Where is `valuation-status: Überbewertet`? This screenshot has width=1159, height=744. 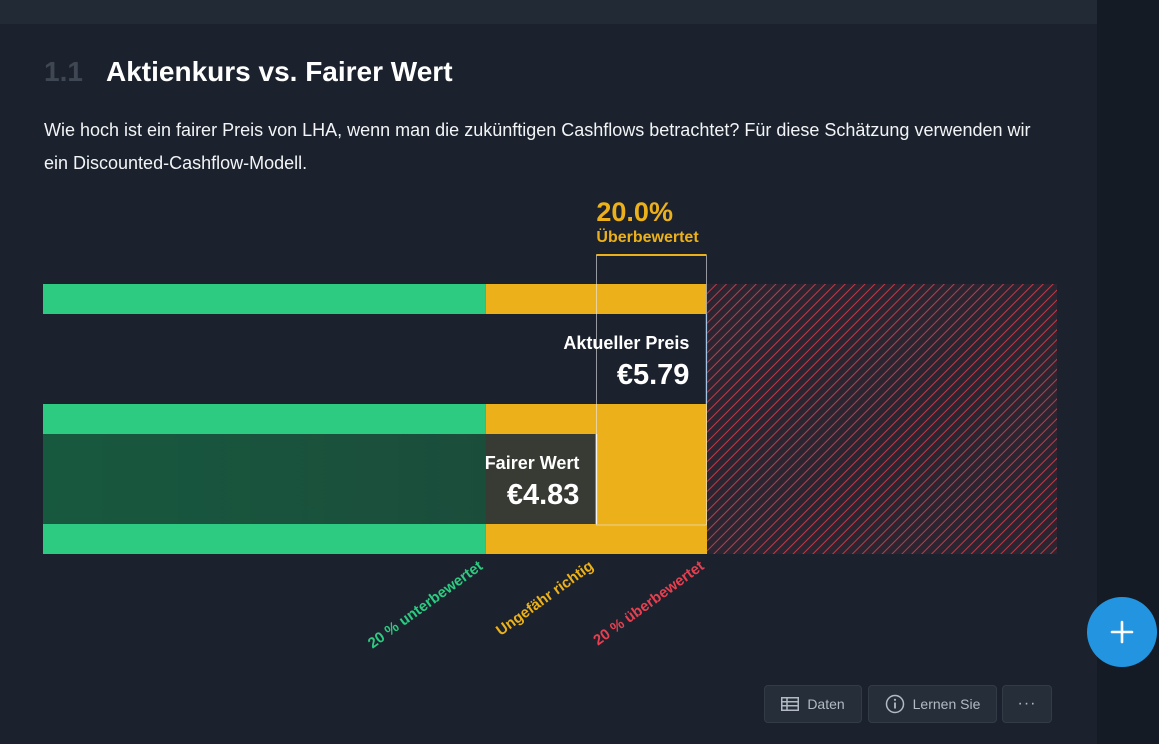 valuation-status: Überbewertet is located at coordinates (647, 236).